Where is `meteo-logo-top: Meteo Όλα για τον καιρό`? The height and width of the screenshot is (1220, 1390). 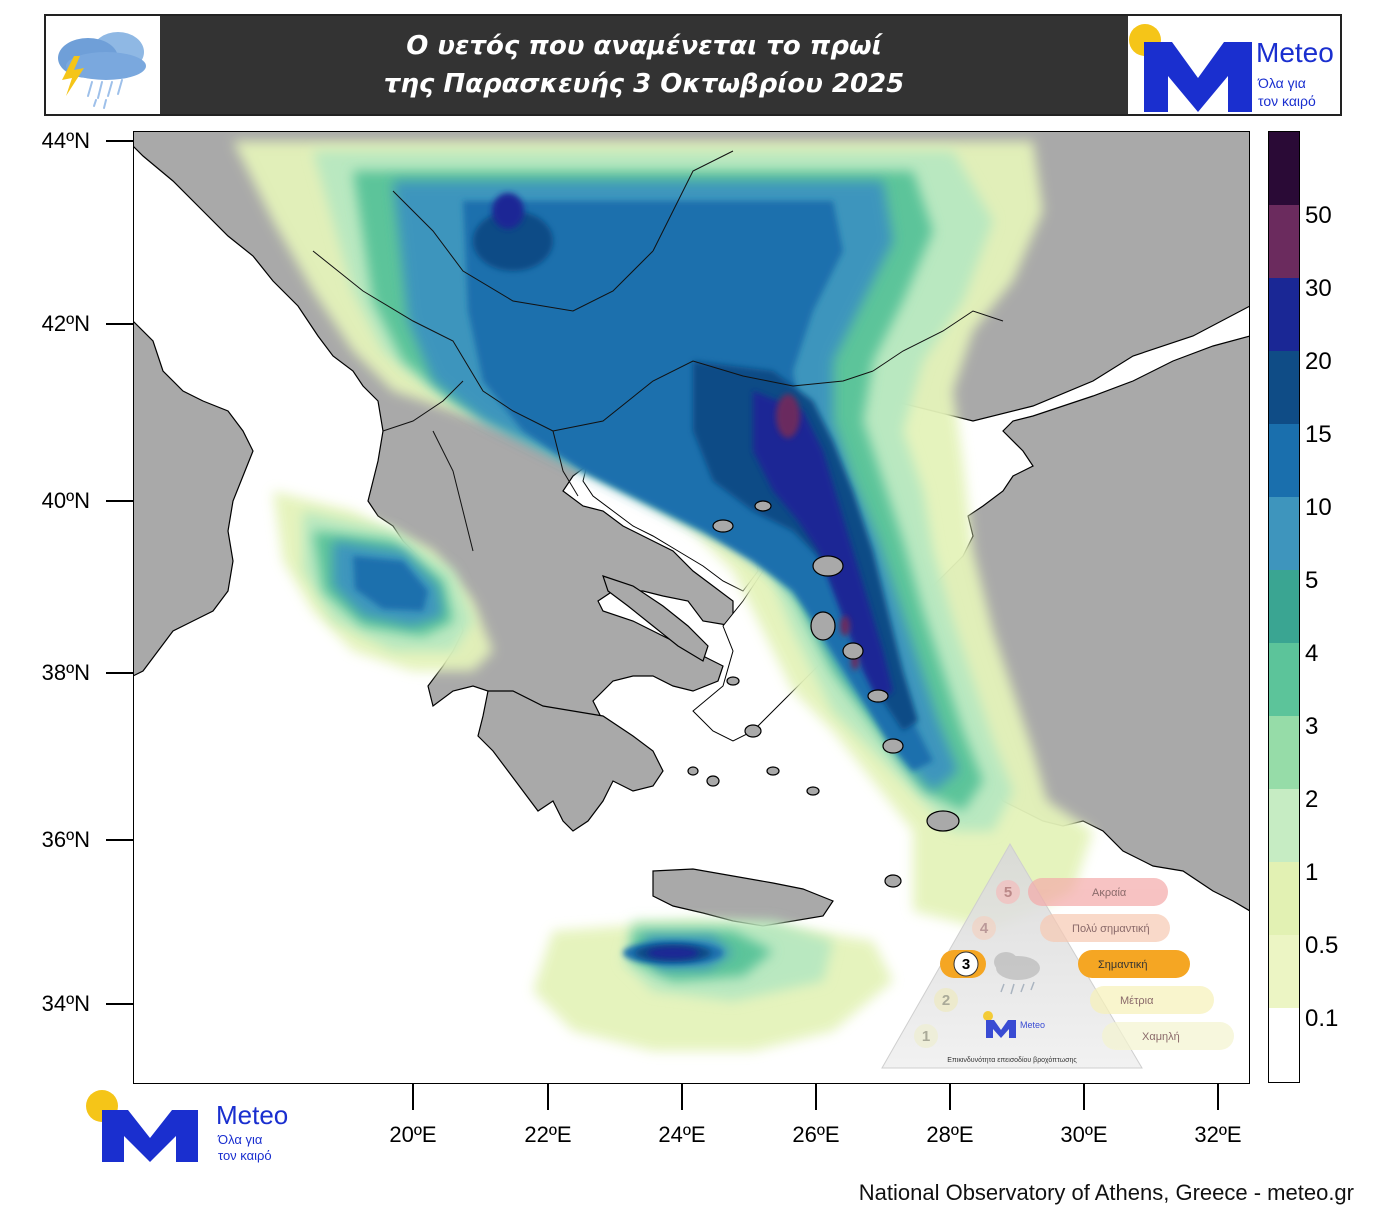 meteo-logo-top: Meteo Όλα για τον καιρό is located at coordinates (1234, 65).